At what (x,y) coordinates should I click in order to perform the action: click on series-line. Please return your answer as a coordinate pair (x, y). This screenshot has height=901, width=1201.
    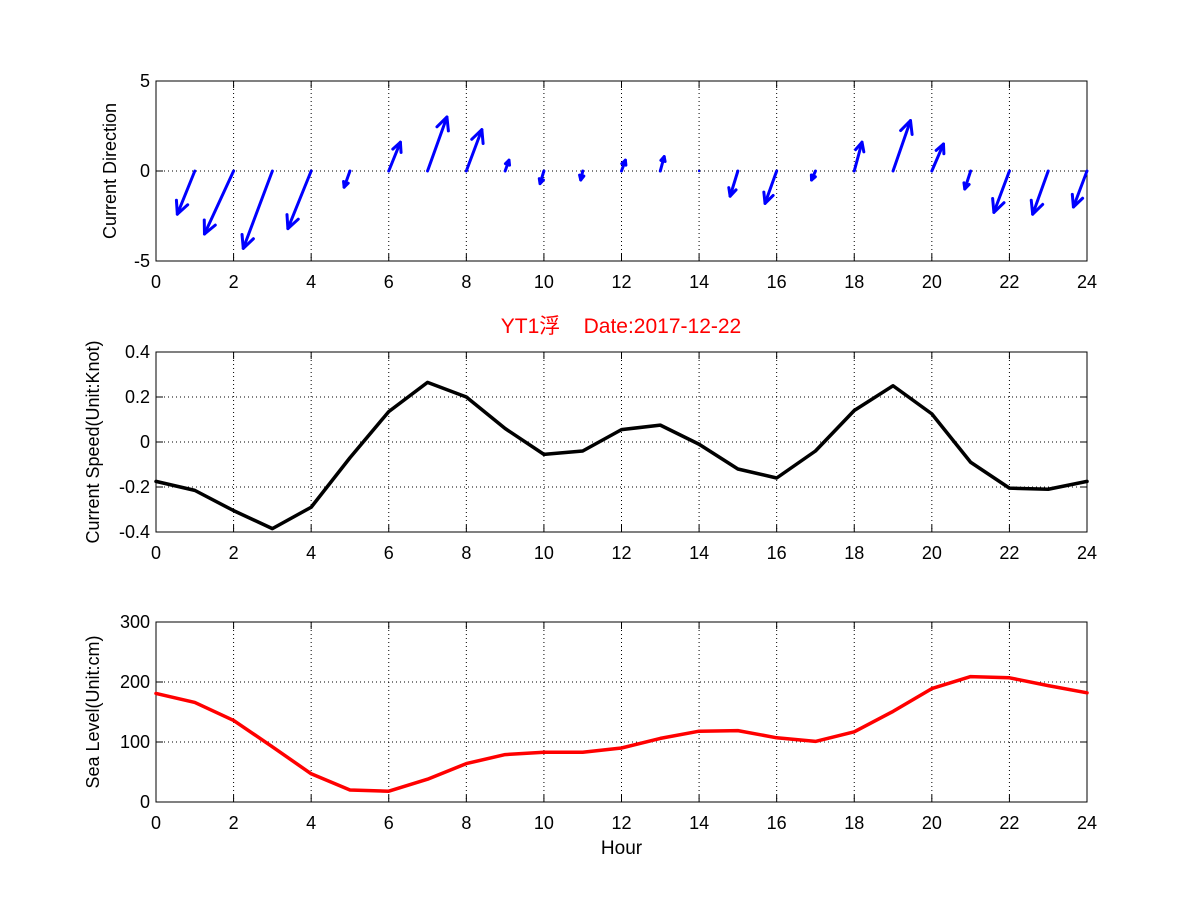
    Looking at the image, I should click on (621, 733).